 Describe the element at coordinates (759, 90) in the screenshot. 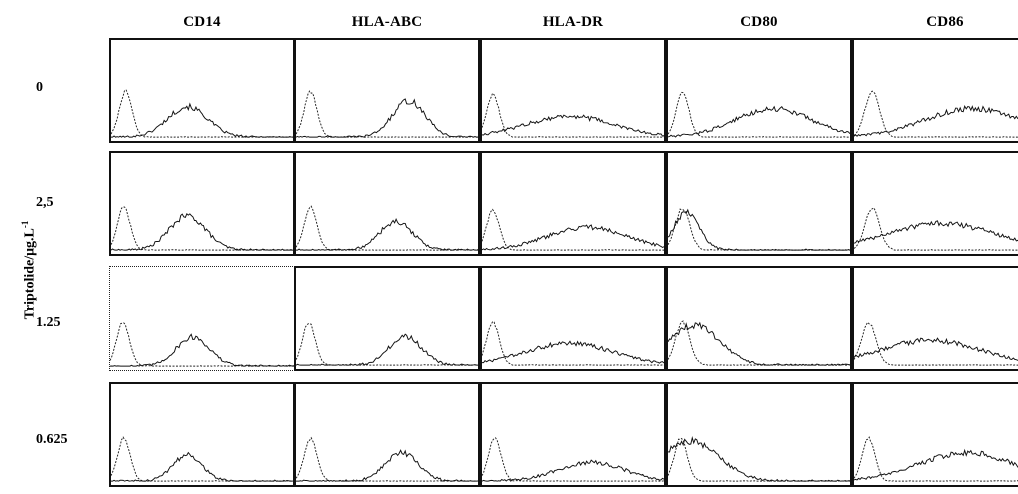

I see `histogram-panel-cd80-row0` at that location.